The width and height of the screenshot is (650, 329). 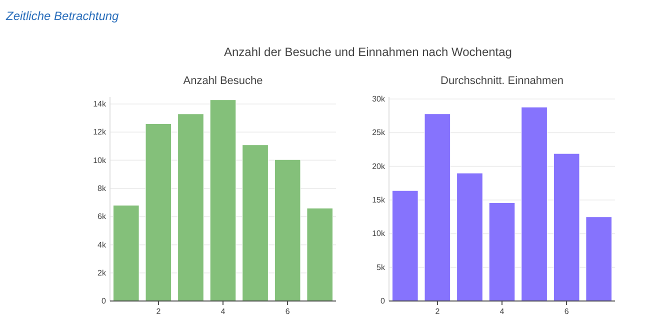 What do you see at coordinates (100, 132) in the screenshot?
I see `y-tick-label: 12k` at bounding box center [100, 132].